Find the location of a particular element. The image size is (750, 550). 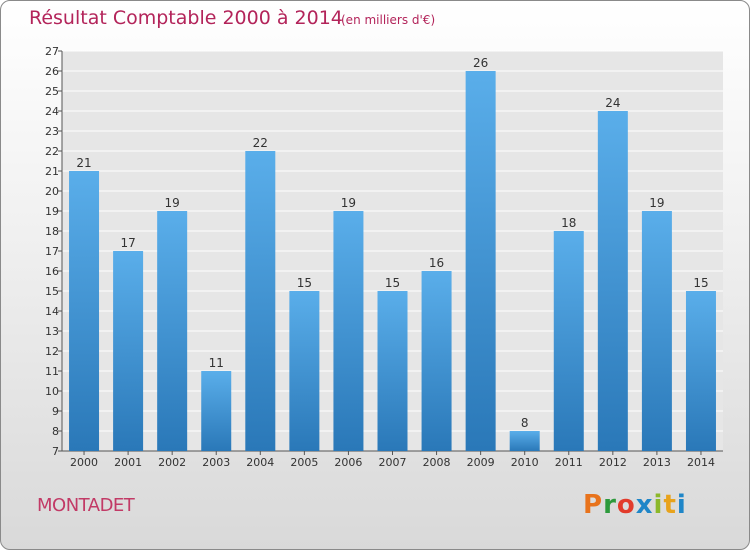

x-tick-label: 2012 is located at coordinates (613, 462).